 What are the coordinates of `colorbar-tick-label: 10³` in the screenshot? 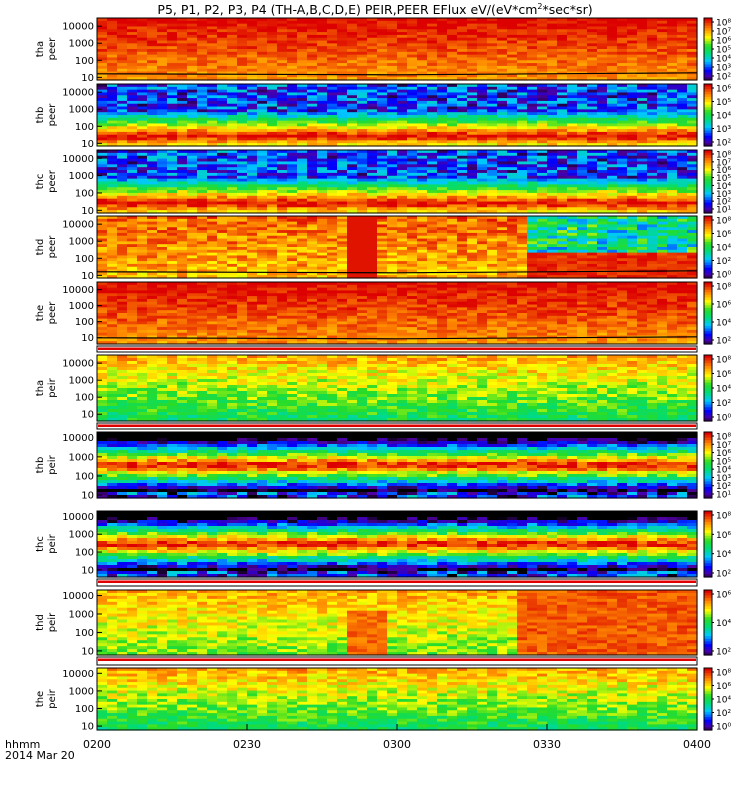 It's located at (723, 130).